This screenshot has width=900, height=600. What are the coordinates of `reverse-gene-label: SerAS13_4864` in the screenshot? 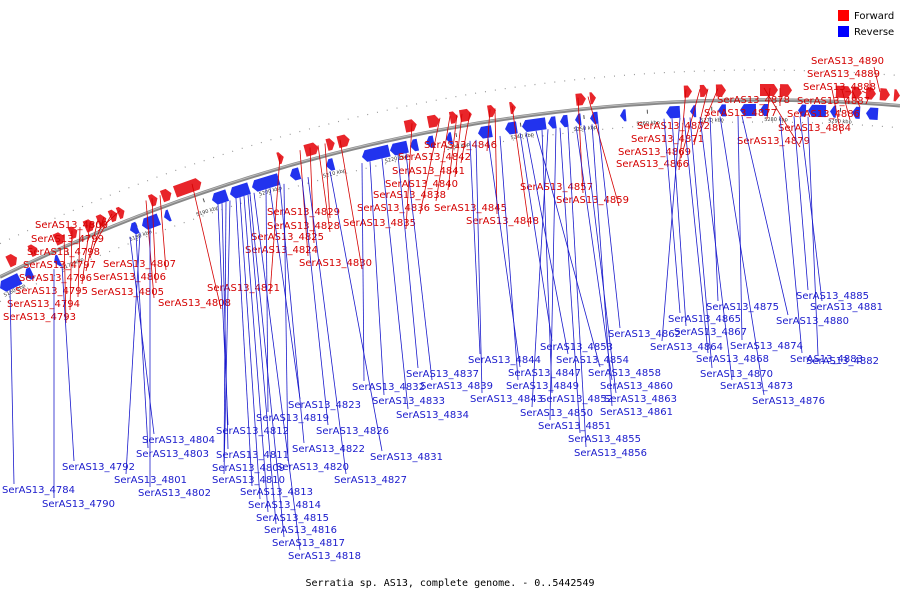 It's located at (686, 347).